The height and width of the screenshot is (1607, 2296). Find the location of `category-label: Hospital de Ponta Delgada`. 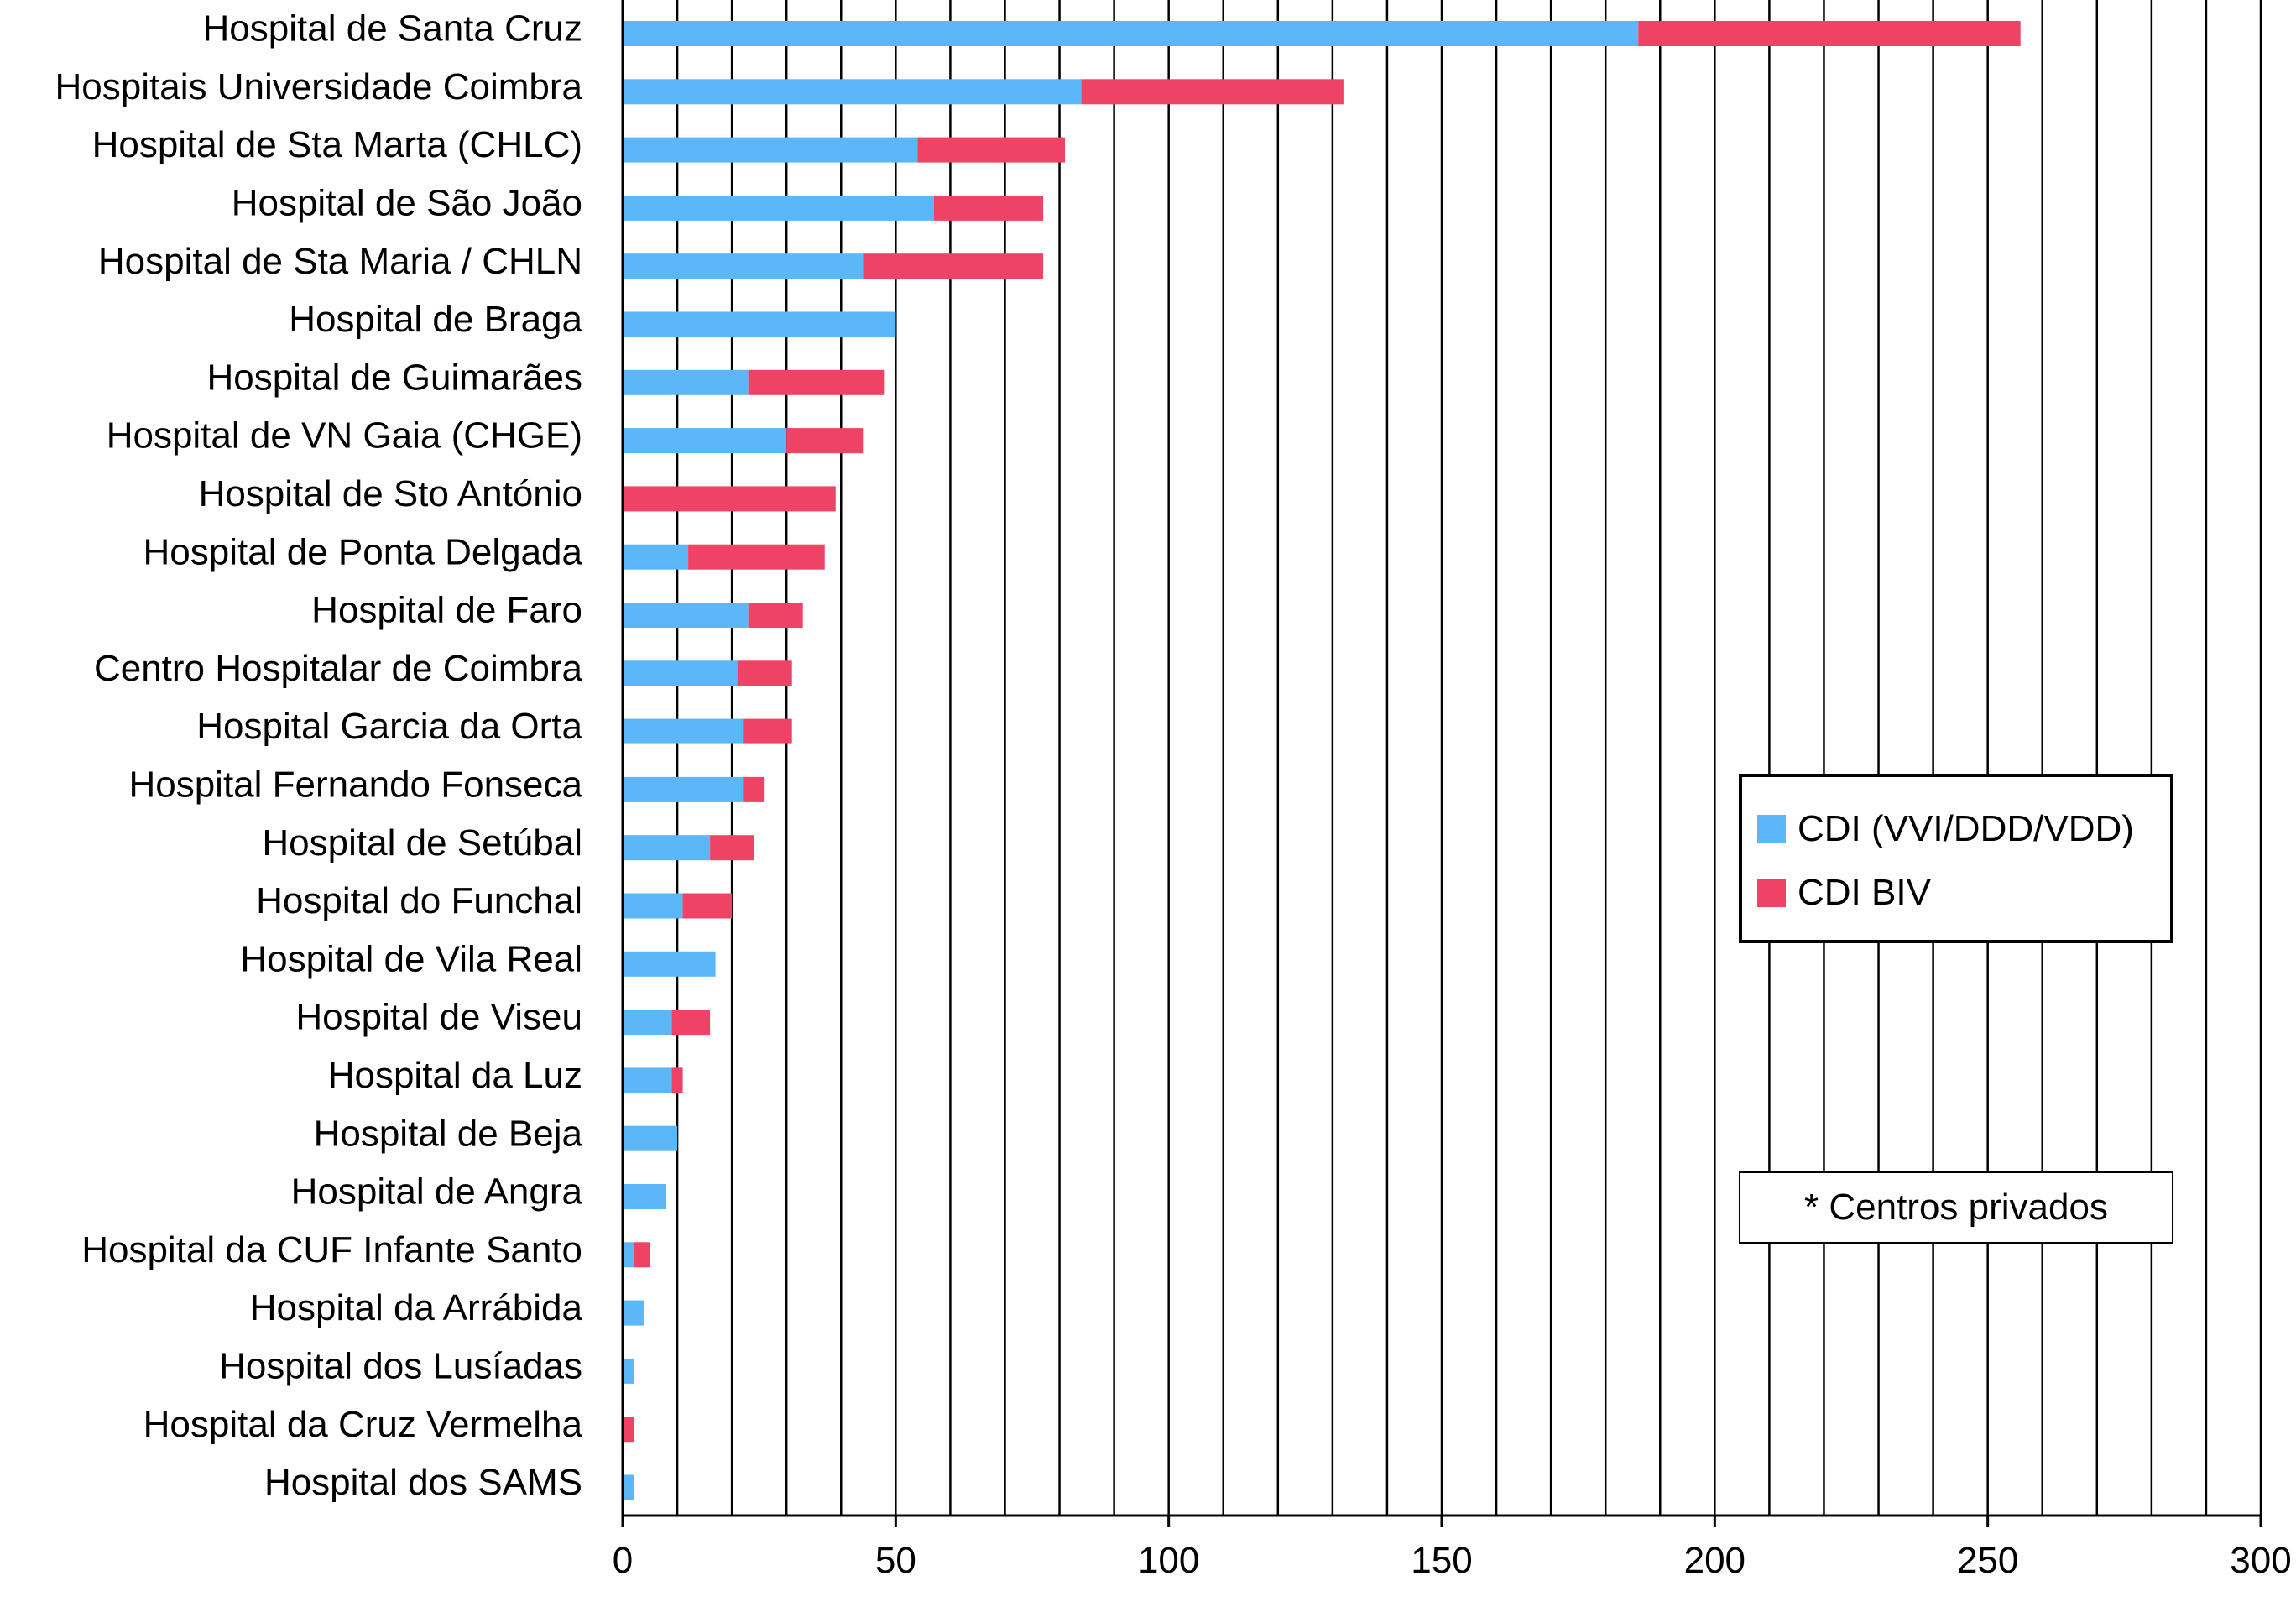

category-label: Hospital de Ponta Delgada is located at coordinates (363, 552).